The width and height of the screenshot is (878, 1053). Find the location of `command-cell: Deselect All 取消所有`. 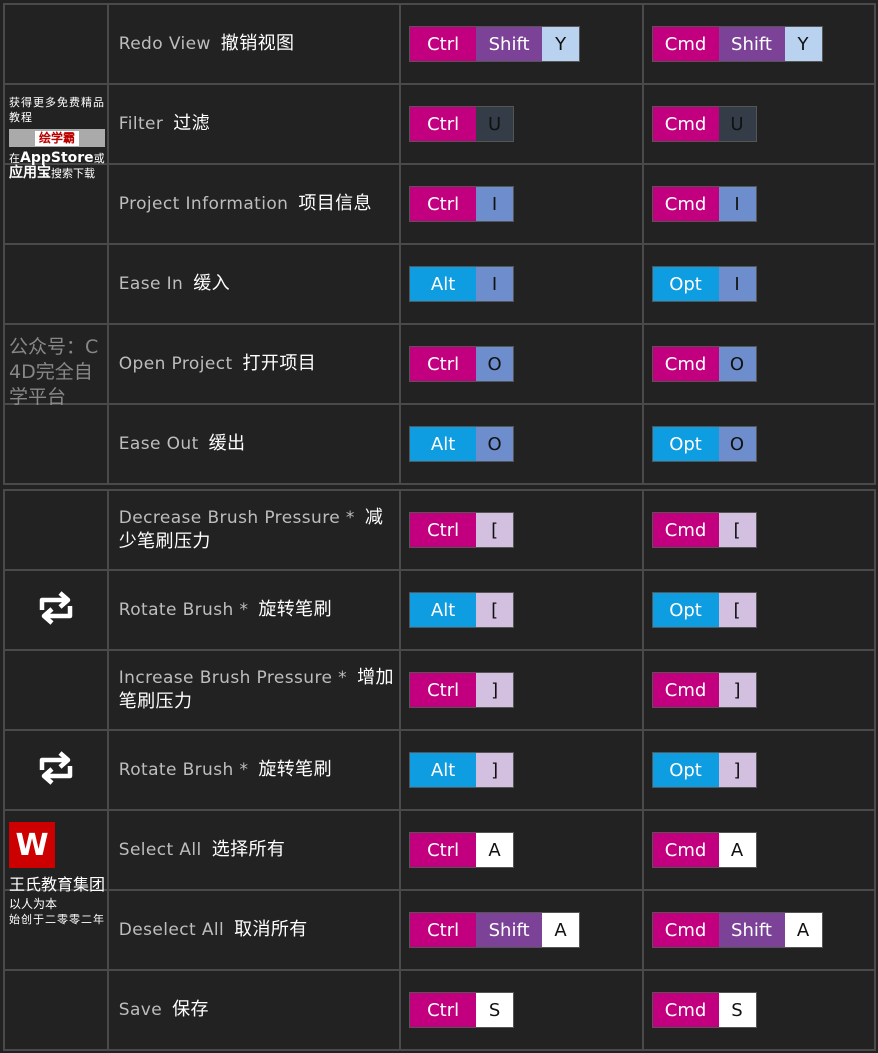

command-cell: Deselect All 取消所有 is located at coordinates (255, 930).